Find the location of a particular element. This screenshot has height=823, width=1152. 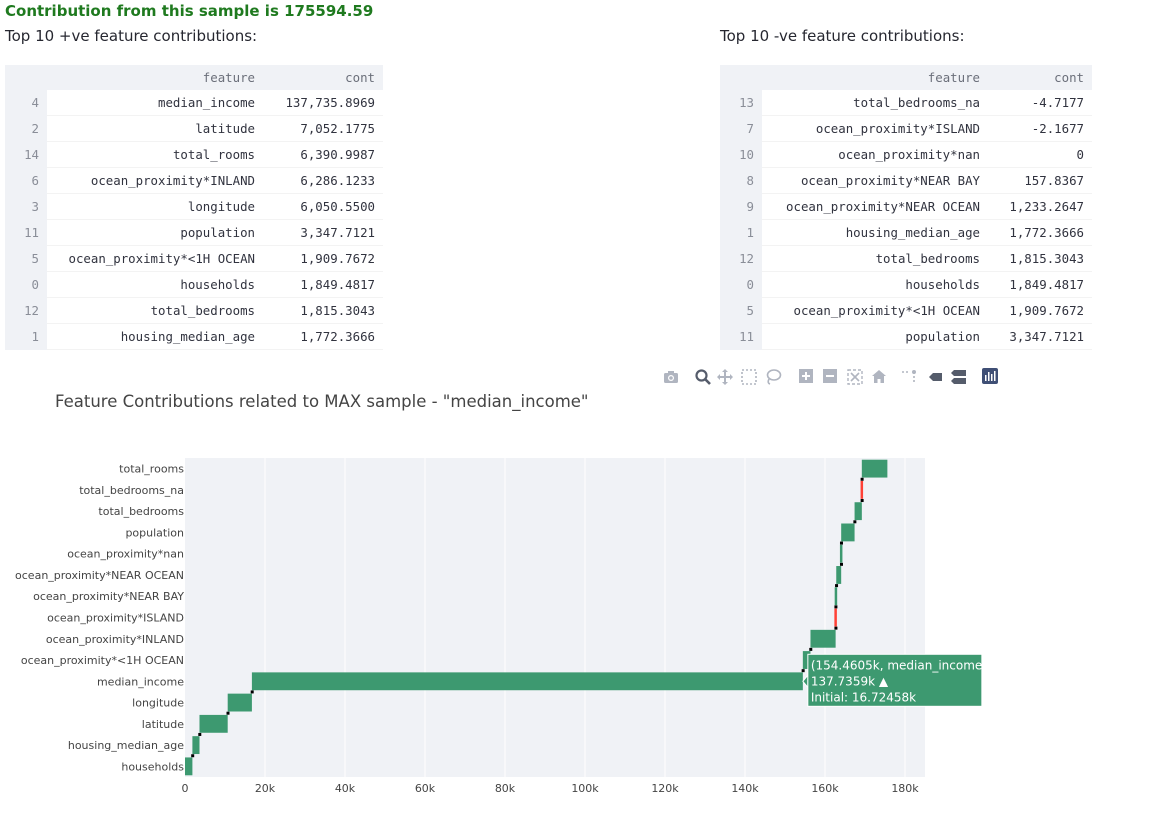

cont-cell: 157.8367 is located at coordinates (1040, 180).